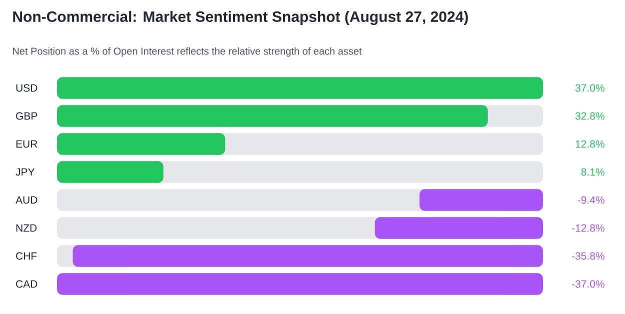  I want to click on data-label: 32.8%, so click(589, 116).